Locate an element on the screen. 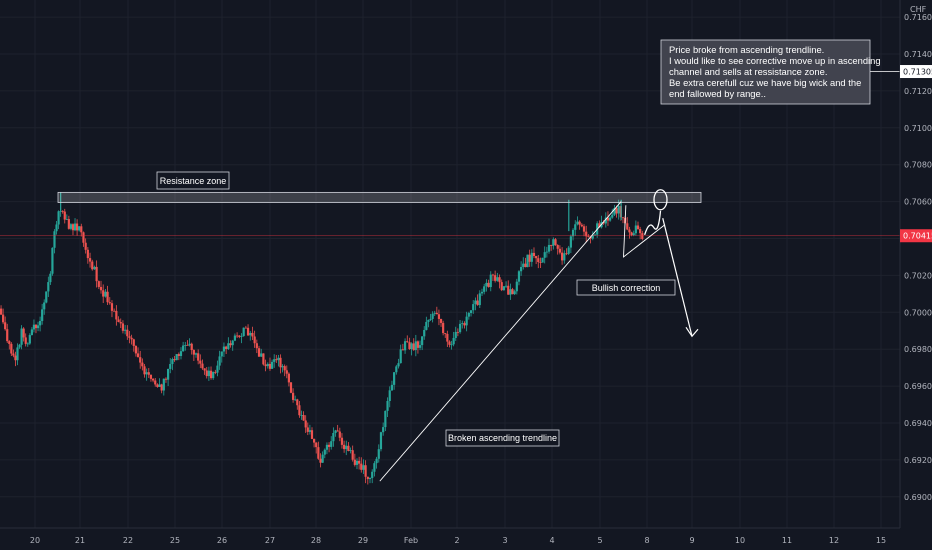 The width and height of the screenshot is (932, 550). date-tick-label: 22 is located at coordinates (128, 540).